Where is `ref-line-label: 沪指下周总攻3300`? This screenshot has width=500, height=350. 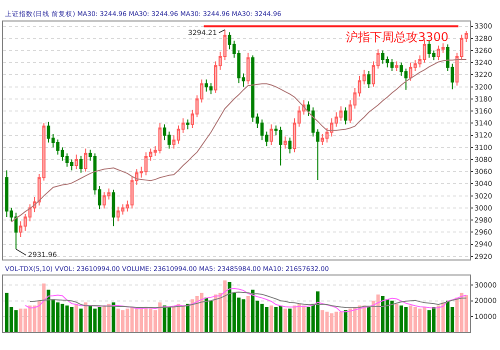 ref-line-label: 沪指下周总攻3300 is located at coordinates (397, 37).